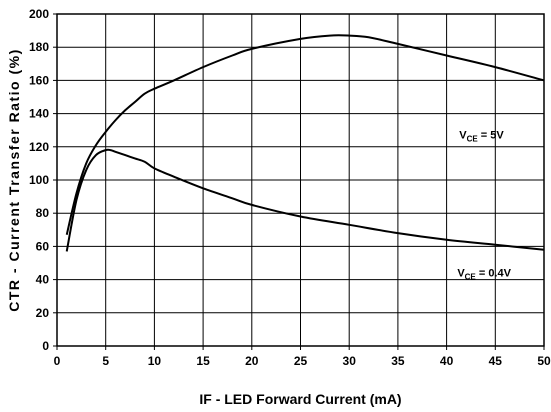 The width and height of the screenshot is (551, 412). What do you see at coordinates (105, 361) in the screenshot?
I see `x-tick-label: 5` at bounding box center [105, 361].